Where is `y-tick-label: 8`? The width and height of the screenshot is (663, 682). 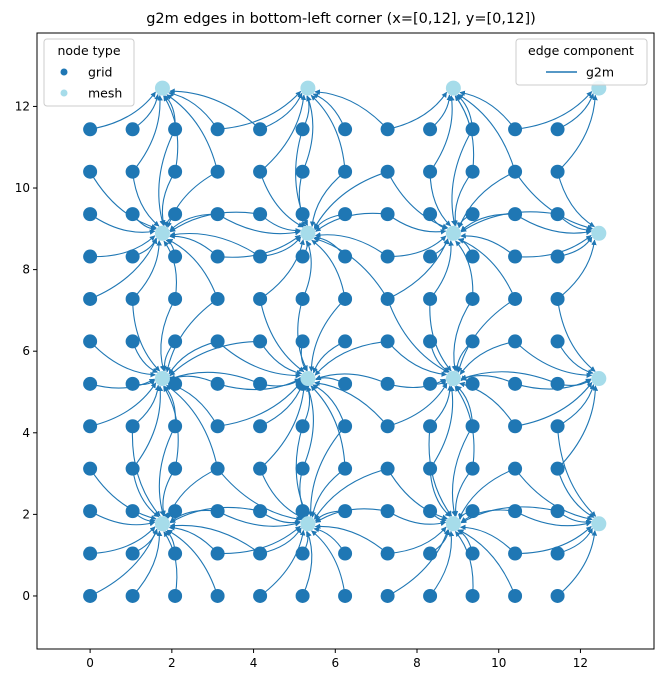 y-tick-label: 8 is located at coordinates (26, 270).